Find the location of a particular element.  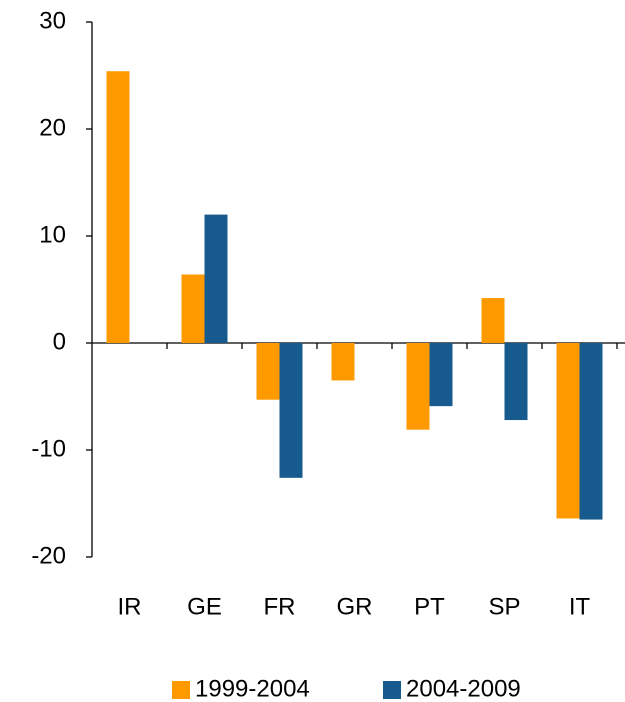

y-tick-label: -20 is located at coordinates (48, 555).